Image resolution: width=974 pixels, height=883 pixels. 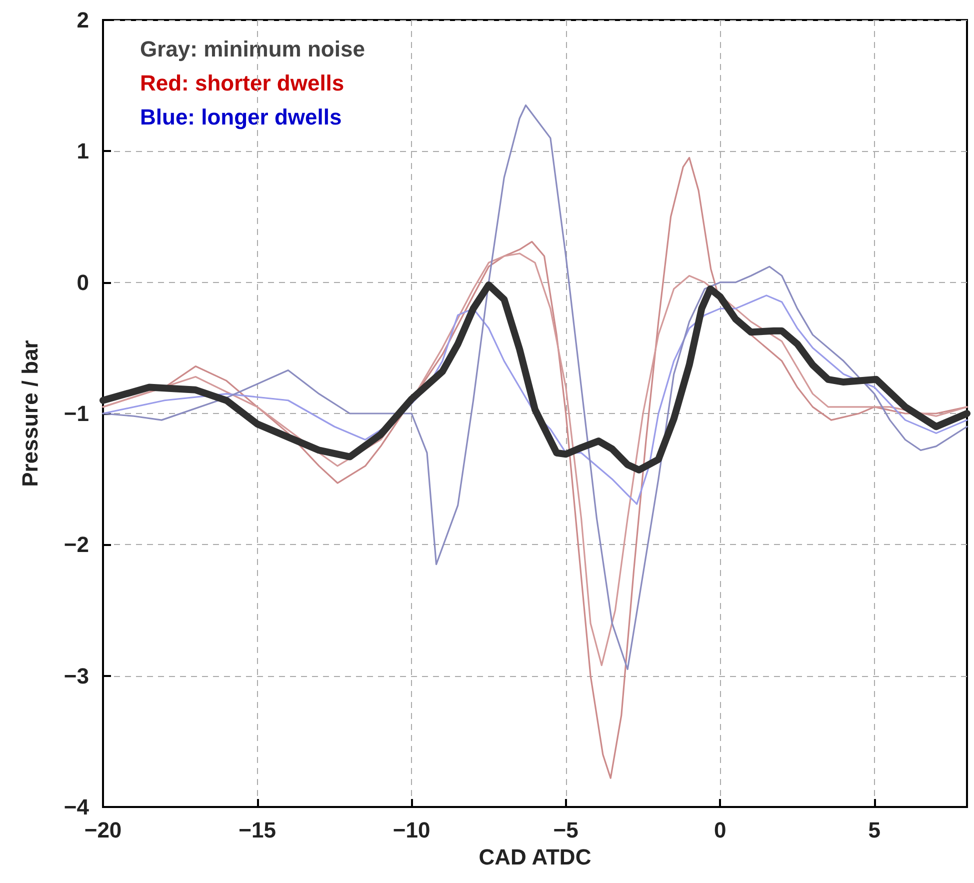 What do you see at coordinates (242, 83) in the screenshot?
I see `annotation: Red: shorter dwells` at bounding box center [242, 83].